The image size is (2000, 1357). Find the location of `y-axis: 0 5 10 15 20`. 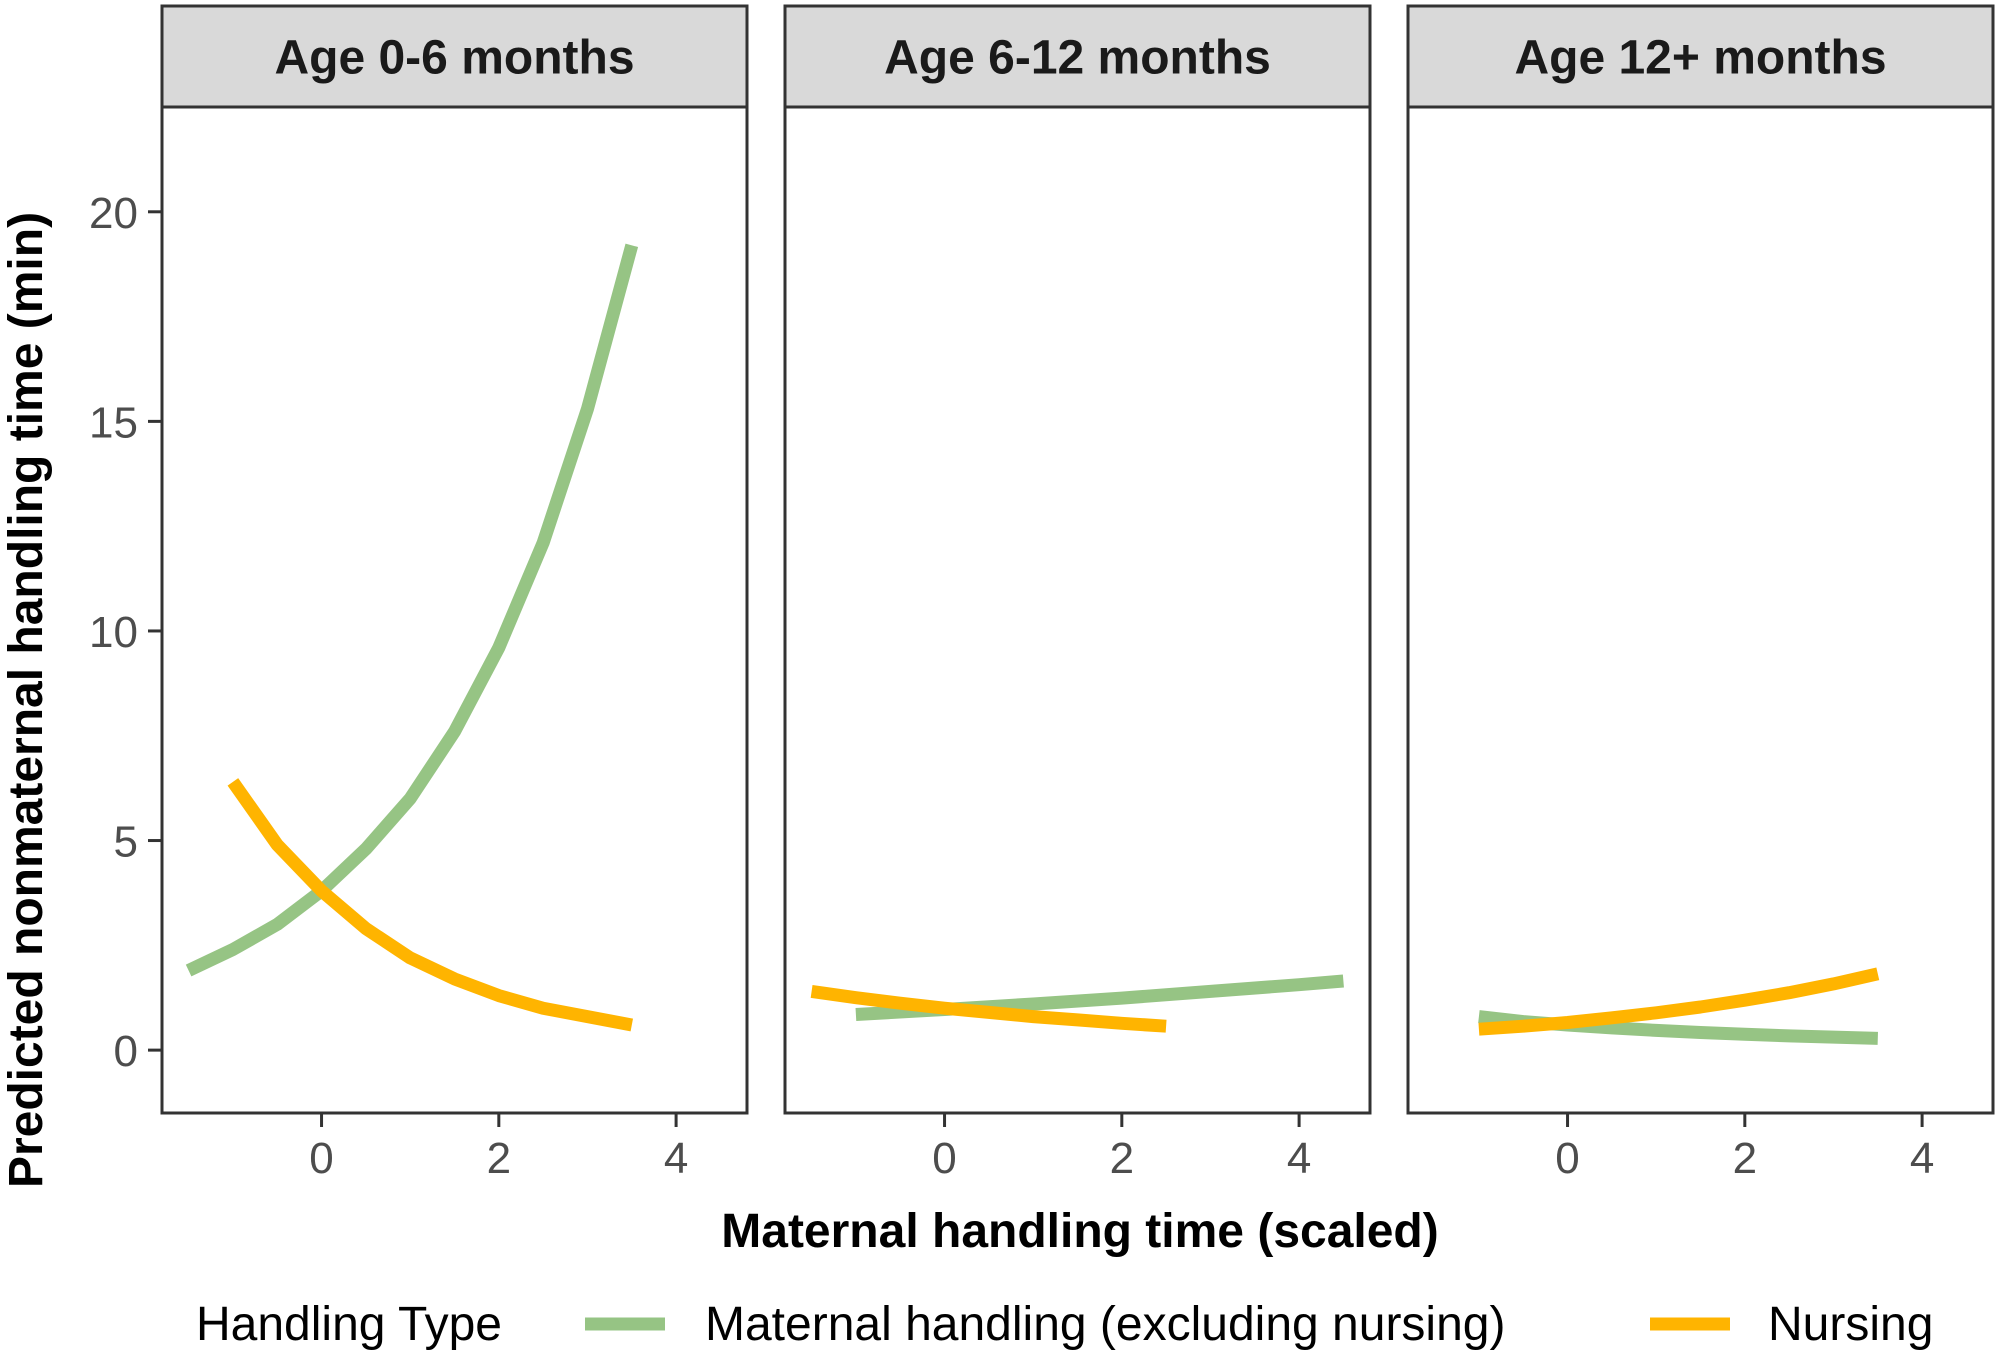

y-axis: 0 5 10 15 20 is located at coordinates (125, 632).